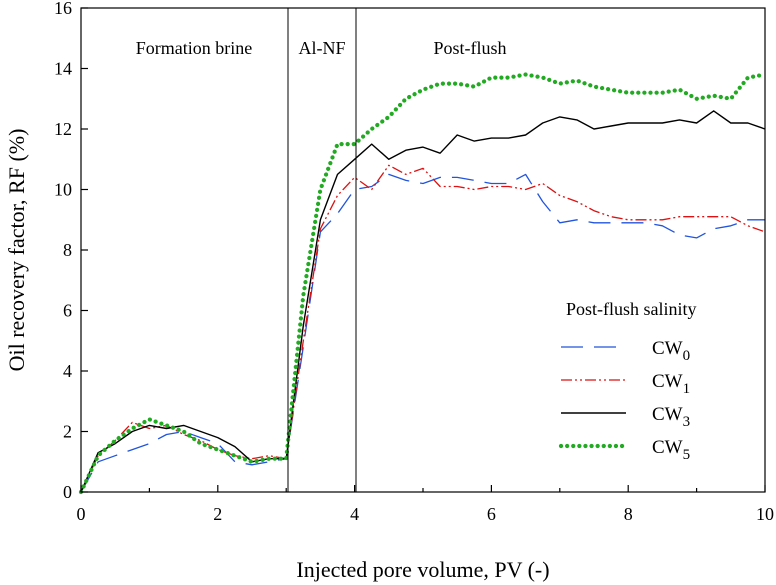 The image size is (776, 585). I want to click on x-tick-label: 6, so click(491, 514).